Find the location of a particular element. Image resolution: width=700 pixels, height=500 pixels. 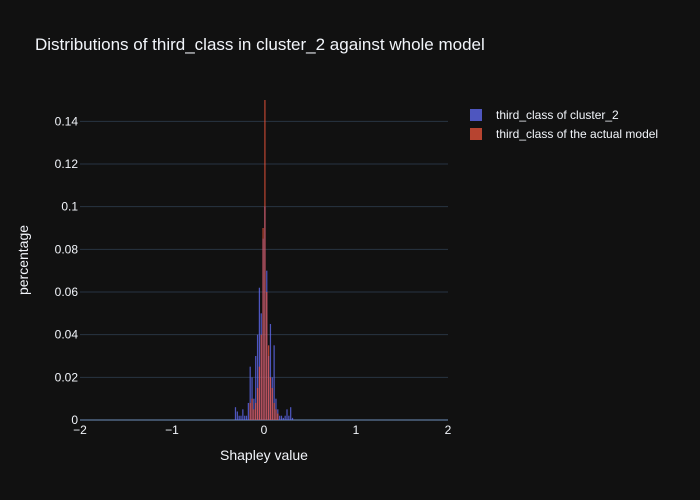

y-tick-label: 0.12 is located at coordinates (67, 164).